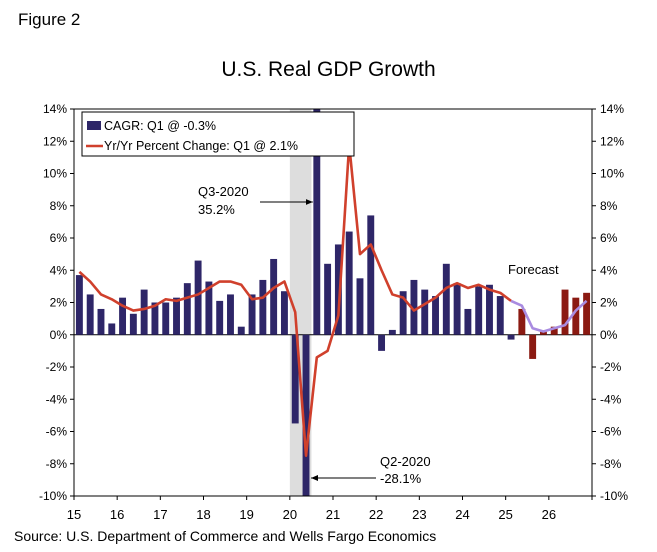  Describe the element at coordinates (90, 314) in the screenshot. I see `bar-2015Q2` at that location.